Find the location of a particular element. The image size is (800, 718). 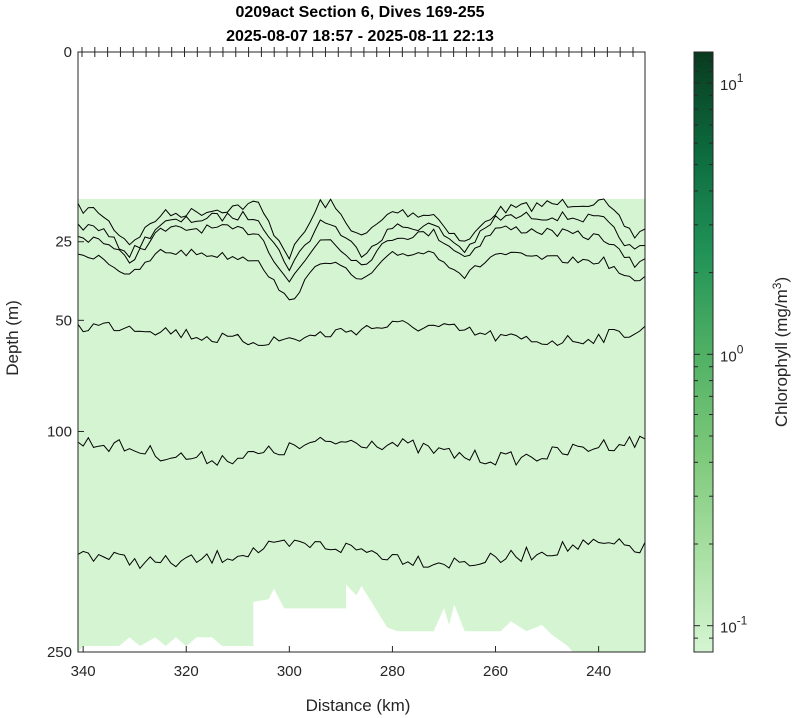

colorbar-tick-label: 10⁻¹ is located at coordinates (734, 625).